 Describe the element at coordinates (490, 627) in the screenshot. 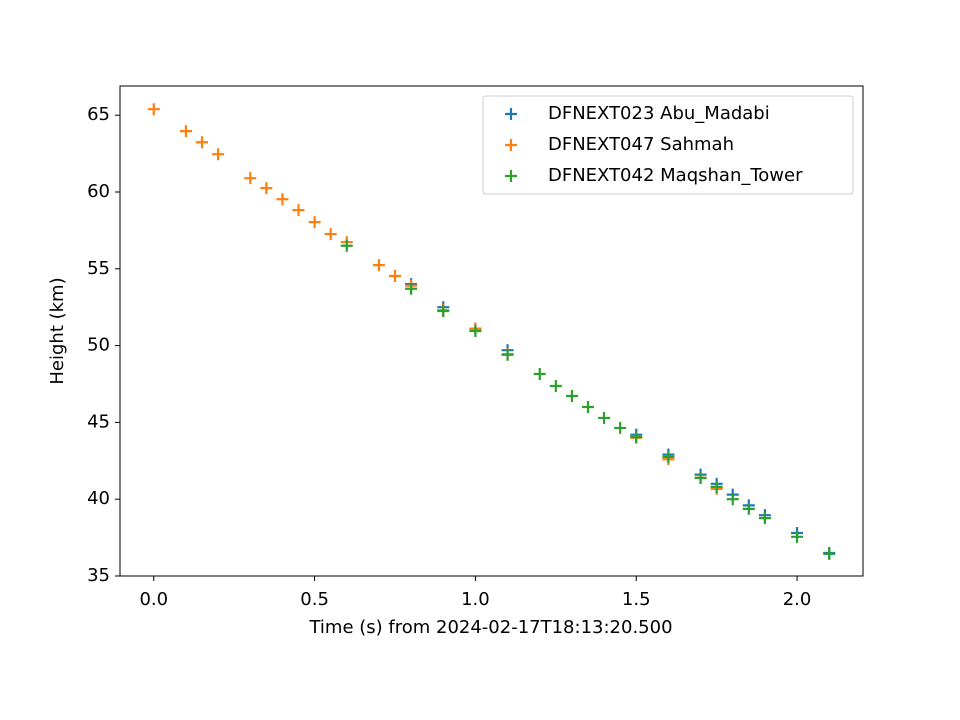

I see `x-axis-label: Time (s) from 2024-02-17T18:13:20.500` at that location.